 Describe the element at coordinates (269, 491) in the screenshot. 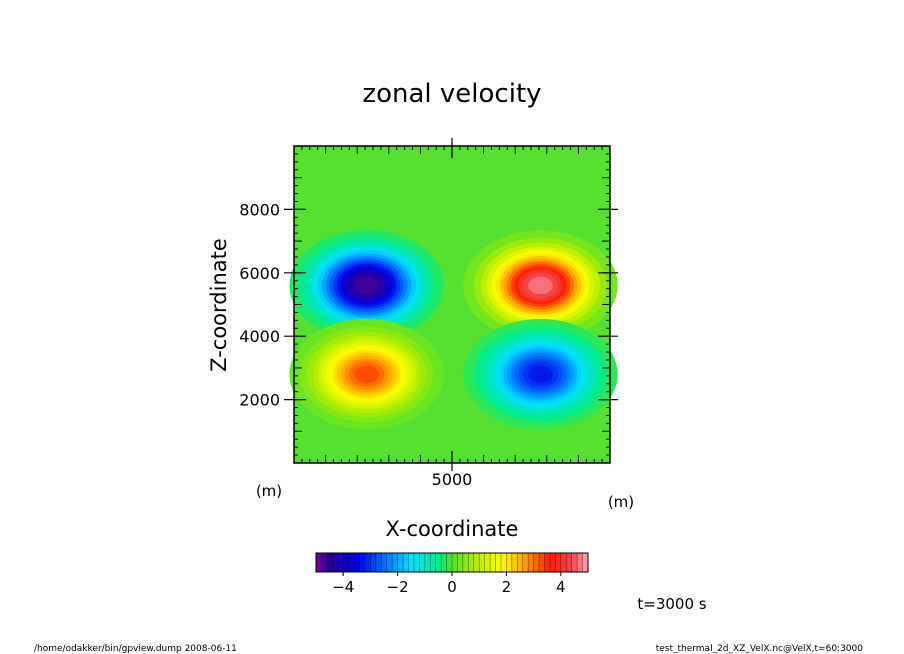

I see `y-axis-unit: (m)` at that location.